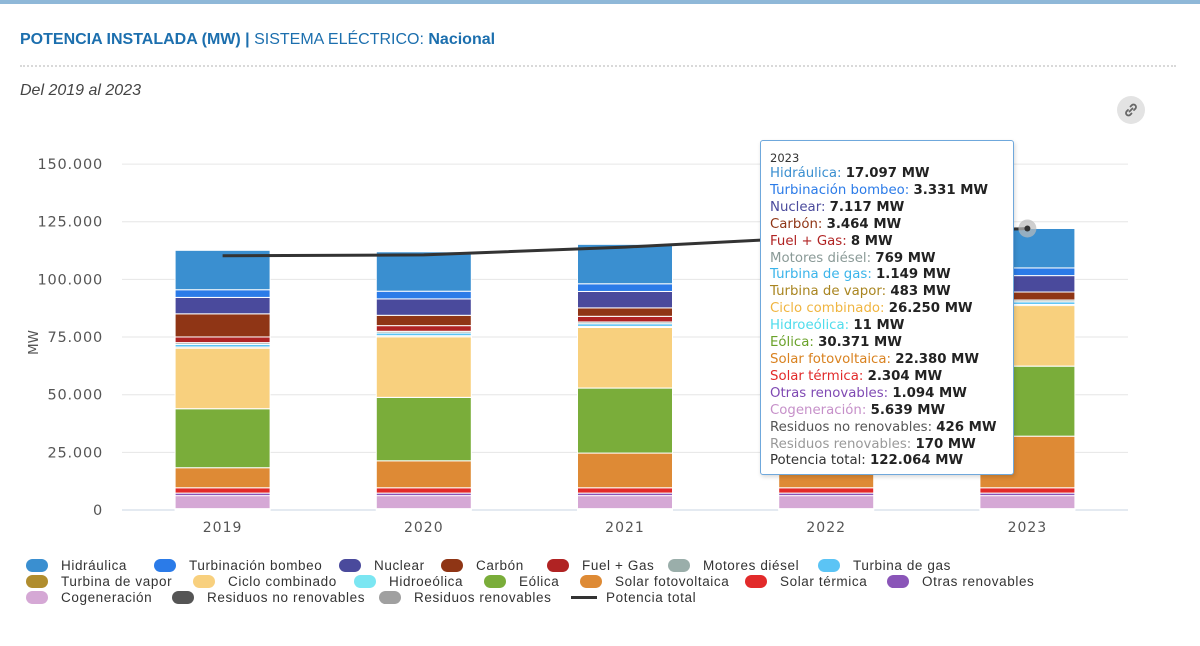 The width and height of the screenshot is (1200, 646). I want to click on legend-item: Hidroeólica, so click(408, 581).